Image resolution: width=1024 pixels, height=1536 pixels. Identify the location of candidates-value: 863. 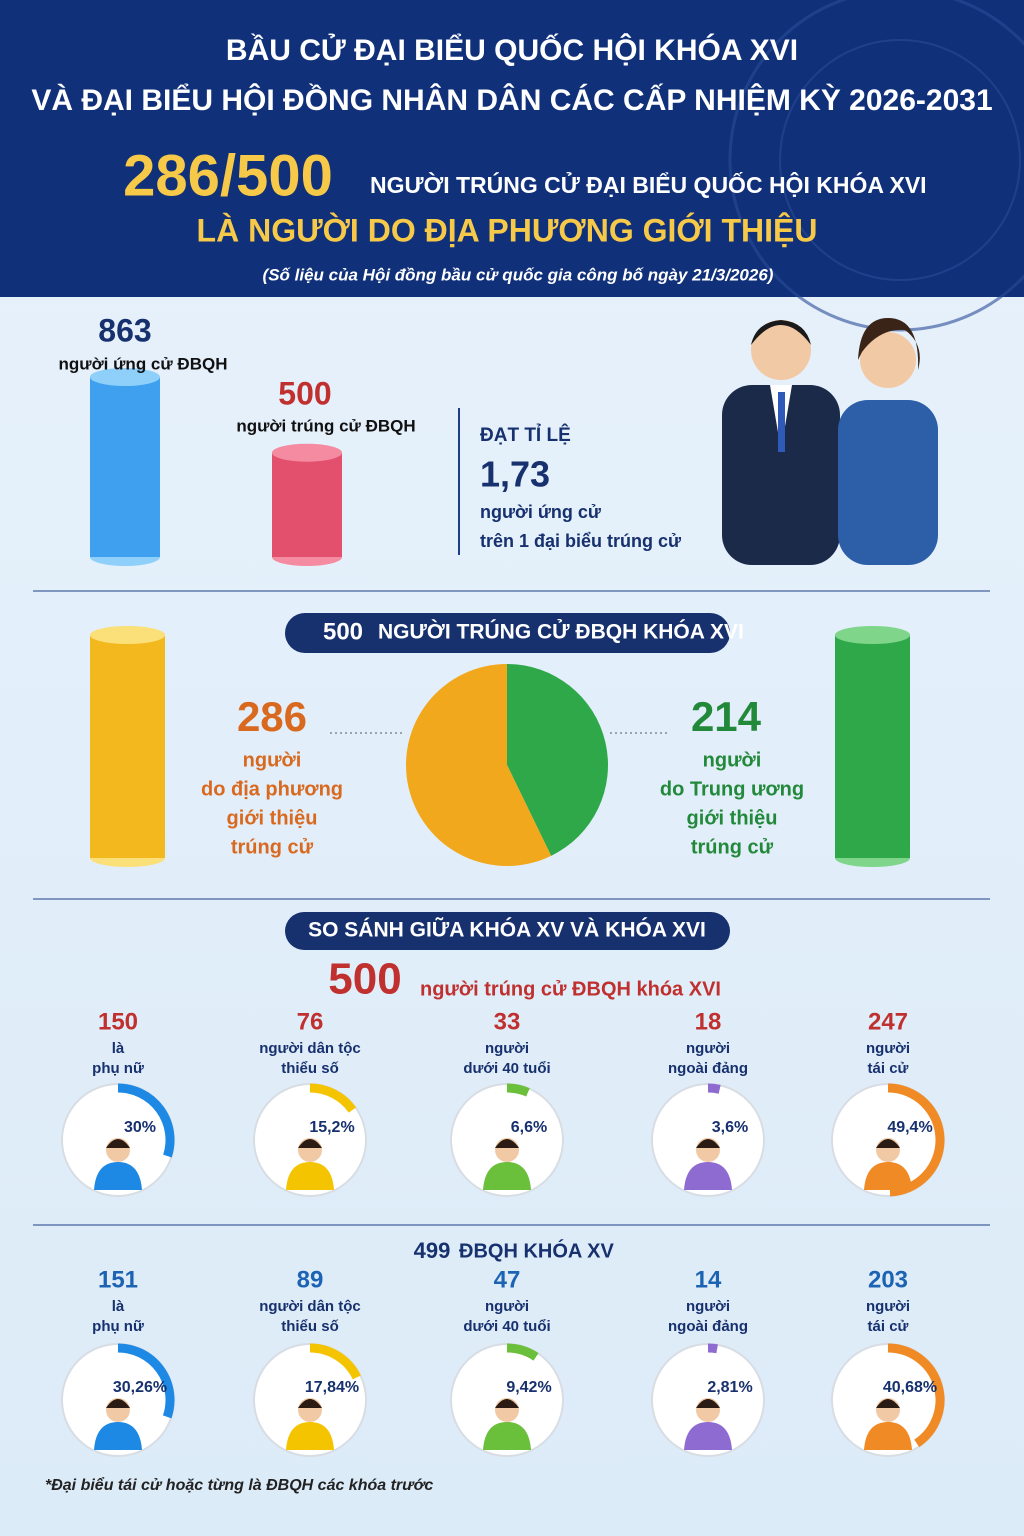
(124, 330).